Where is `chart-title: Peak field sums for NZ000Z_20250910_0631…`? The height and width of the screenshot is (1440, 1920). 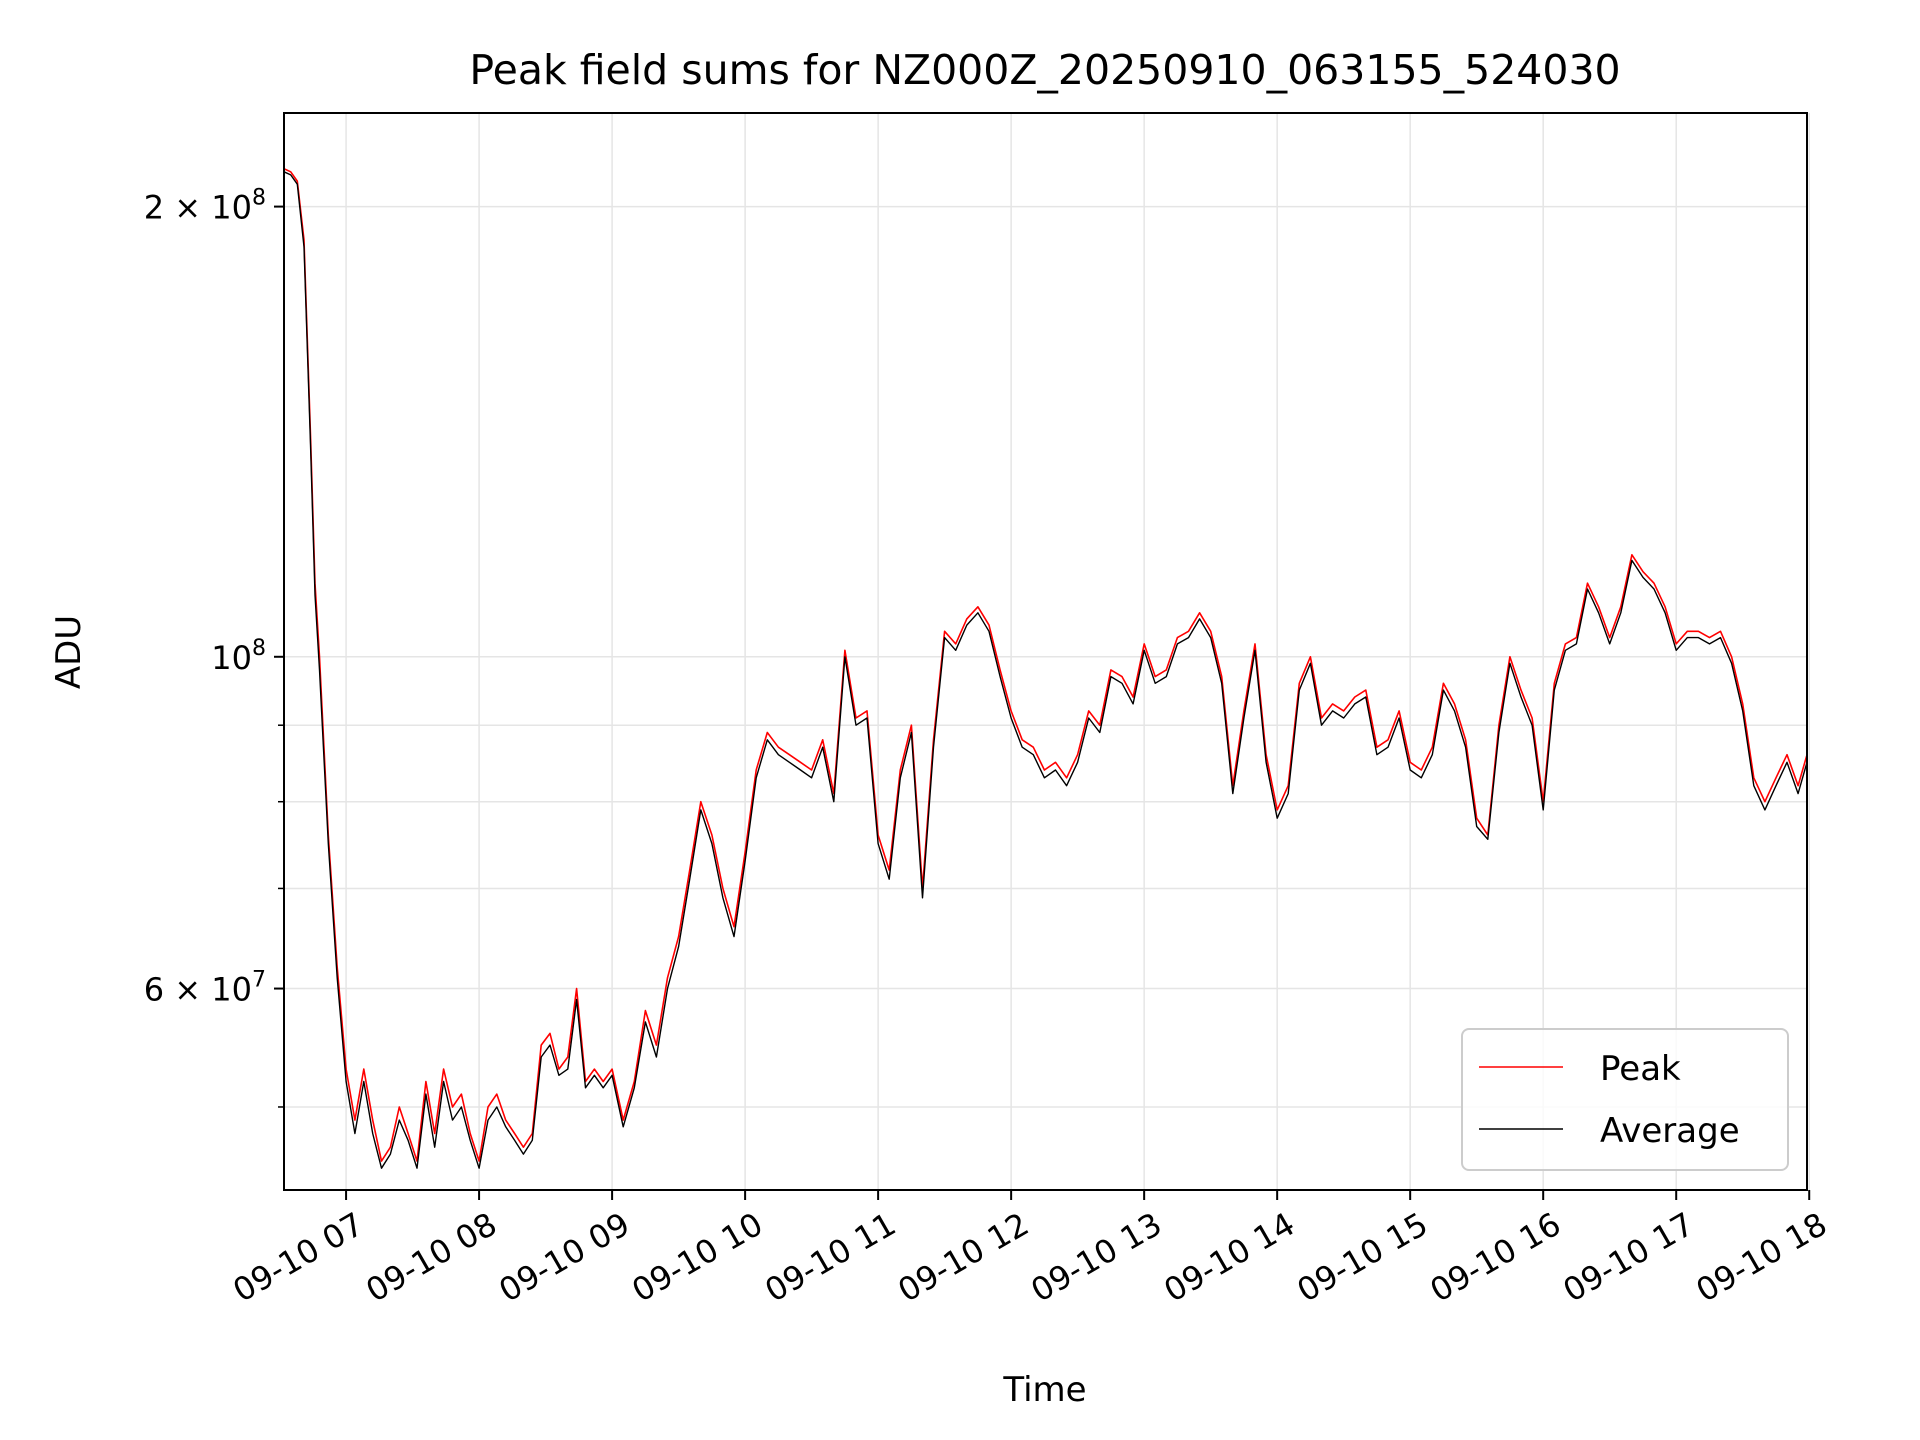
chart-title: Peak field sums for NZ000Z_20250910_0631… is located at coordinates (1044, 70).